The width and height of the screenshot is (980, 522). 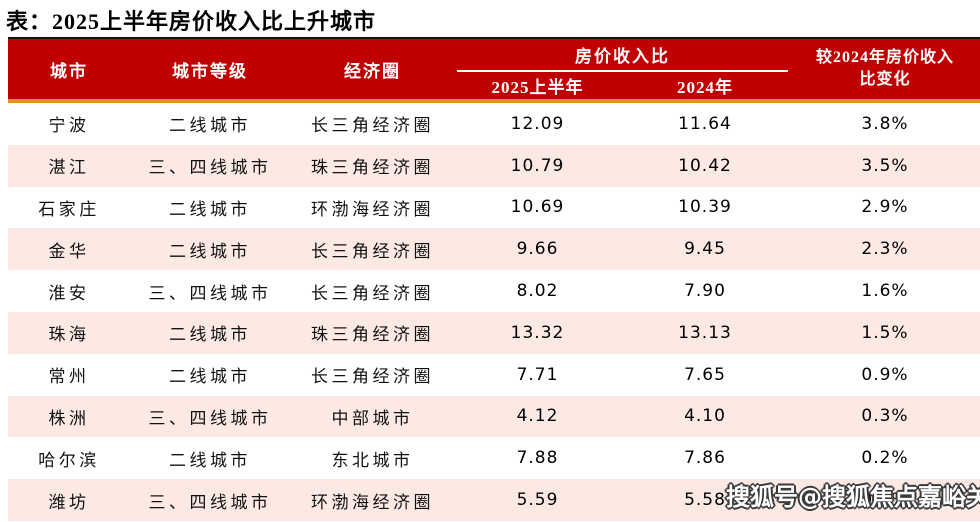 What do you see at coordinates (885, 123) in the screenshot?
I see `cell-change: 3.8%` at bounding box center [885, 123].